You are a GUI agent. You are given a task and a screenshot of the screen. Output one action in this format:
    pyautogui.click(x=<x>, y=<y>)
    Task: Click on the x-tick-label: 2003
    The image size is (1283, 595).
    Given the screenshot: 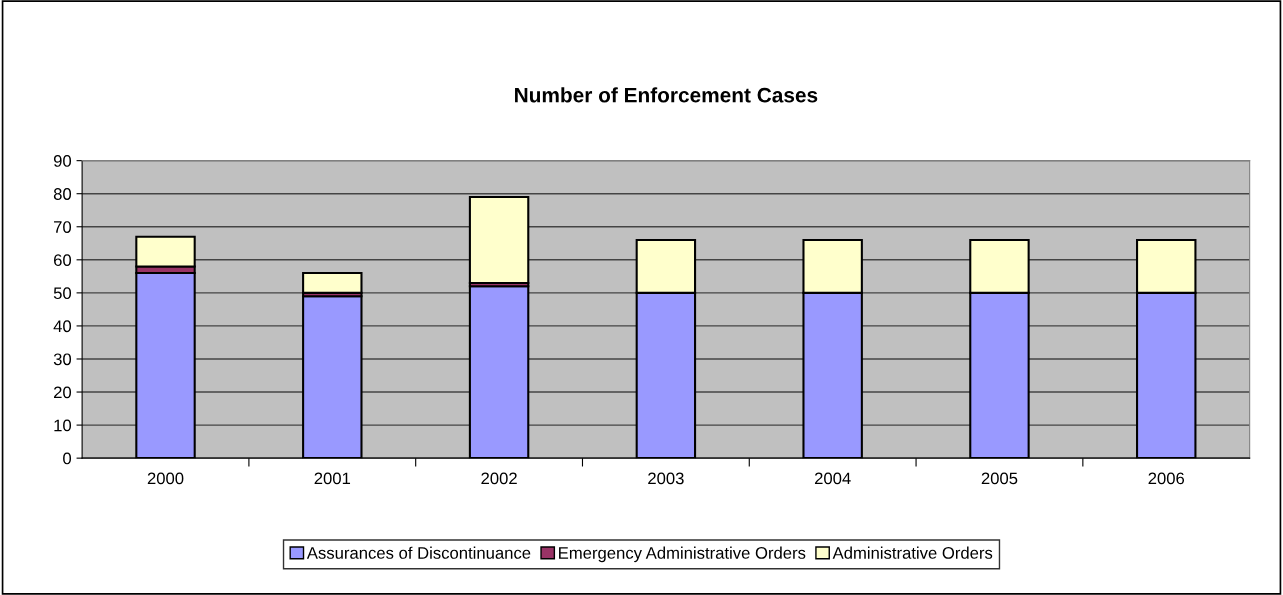 What is the action you would take?
    pyautogui.click(x=666, y=478)
    